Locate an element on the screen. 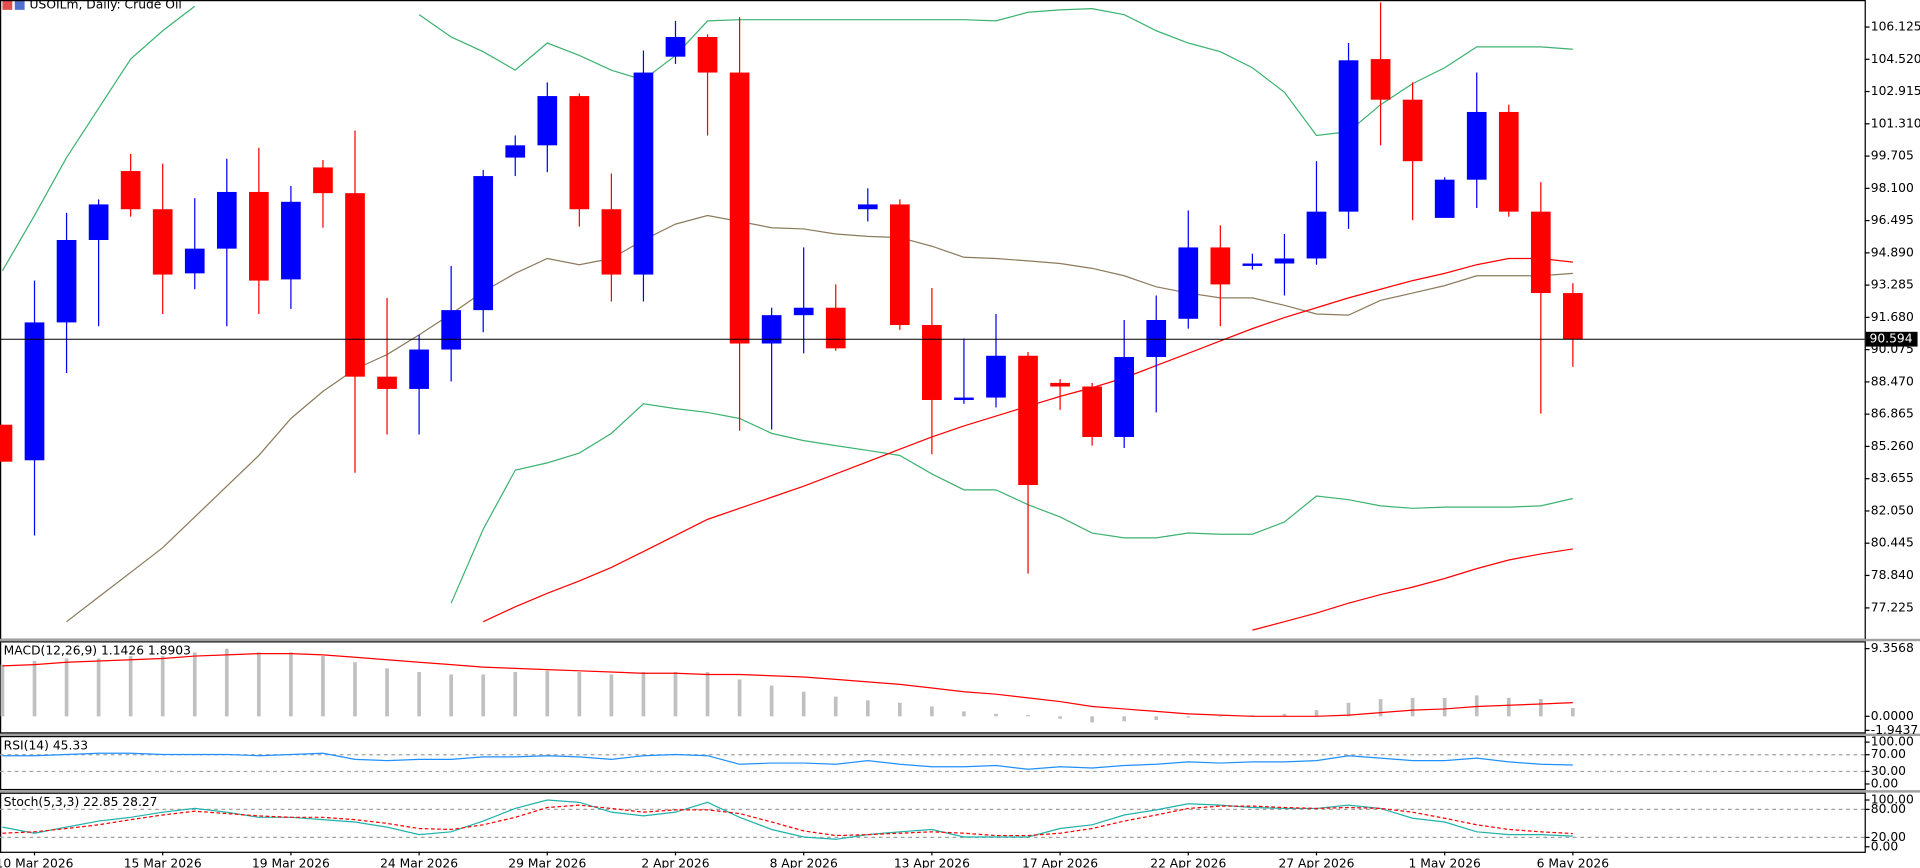 The image size is (1920, 868). y-tick-label: 0.00 is located at coordinates (1884, 846).